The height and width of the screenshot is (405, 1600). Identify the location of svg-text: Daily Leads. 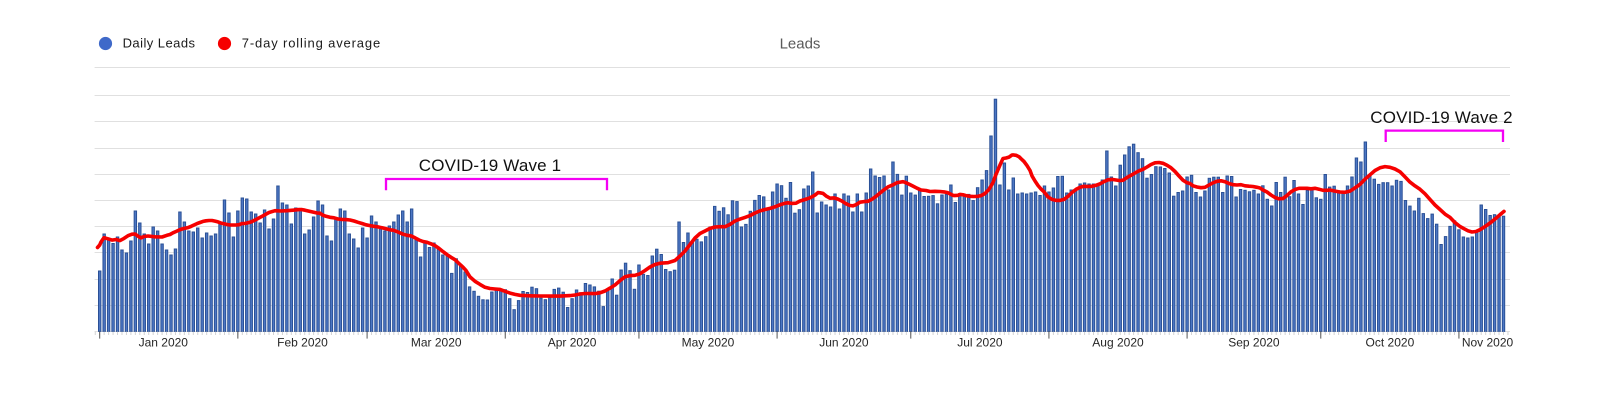
(159, 43).